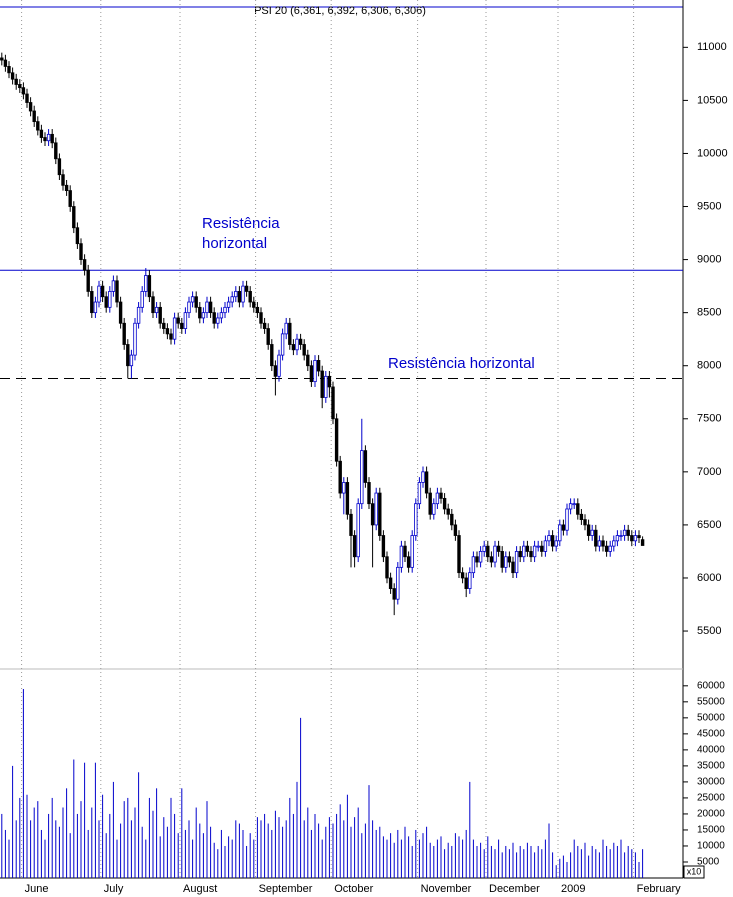 Image resolution: width=733 pixels, height=897 pixels. Describe the element at coordinates (711, 766) in the screenshot. I see `volume-tick-label: 35000` at that location.